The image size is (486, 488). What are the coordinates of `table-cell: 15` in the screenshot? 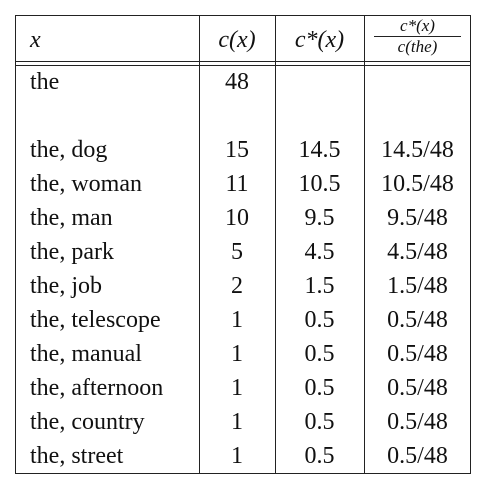 It's located at (237, 150).